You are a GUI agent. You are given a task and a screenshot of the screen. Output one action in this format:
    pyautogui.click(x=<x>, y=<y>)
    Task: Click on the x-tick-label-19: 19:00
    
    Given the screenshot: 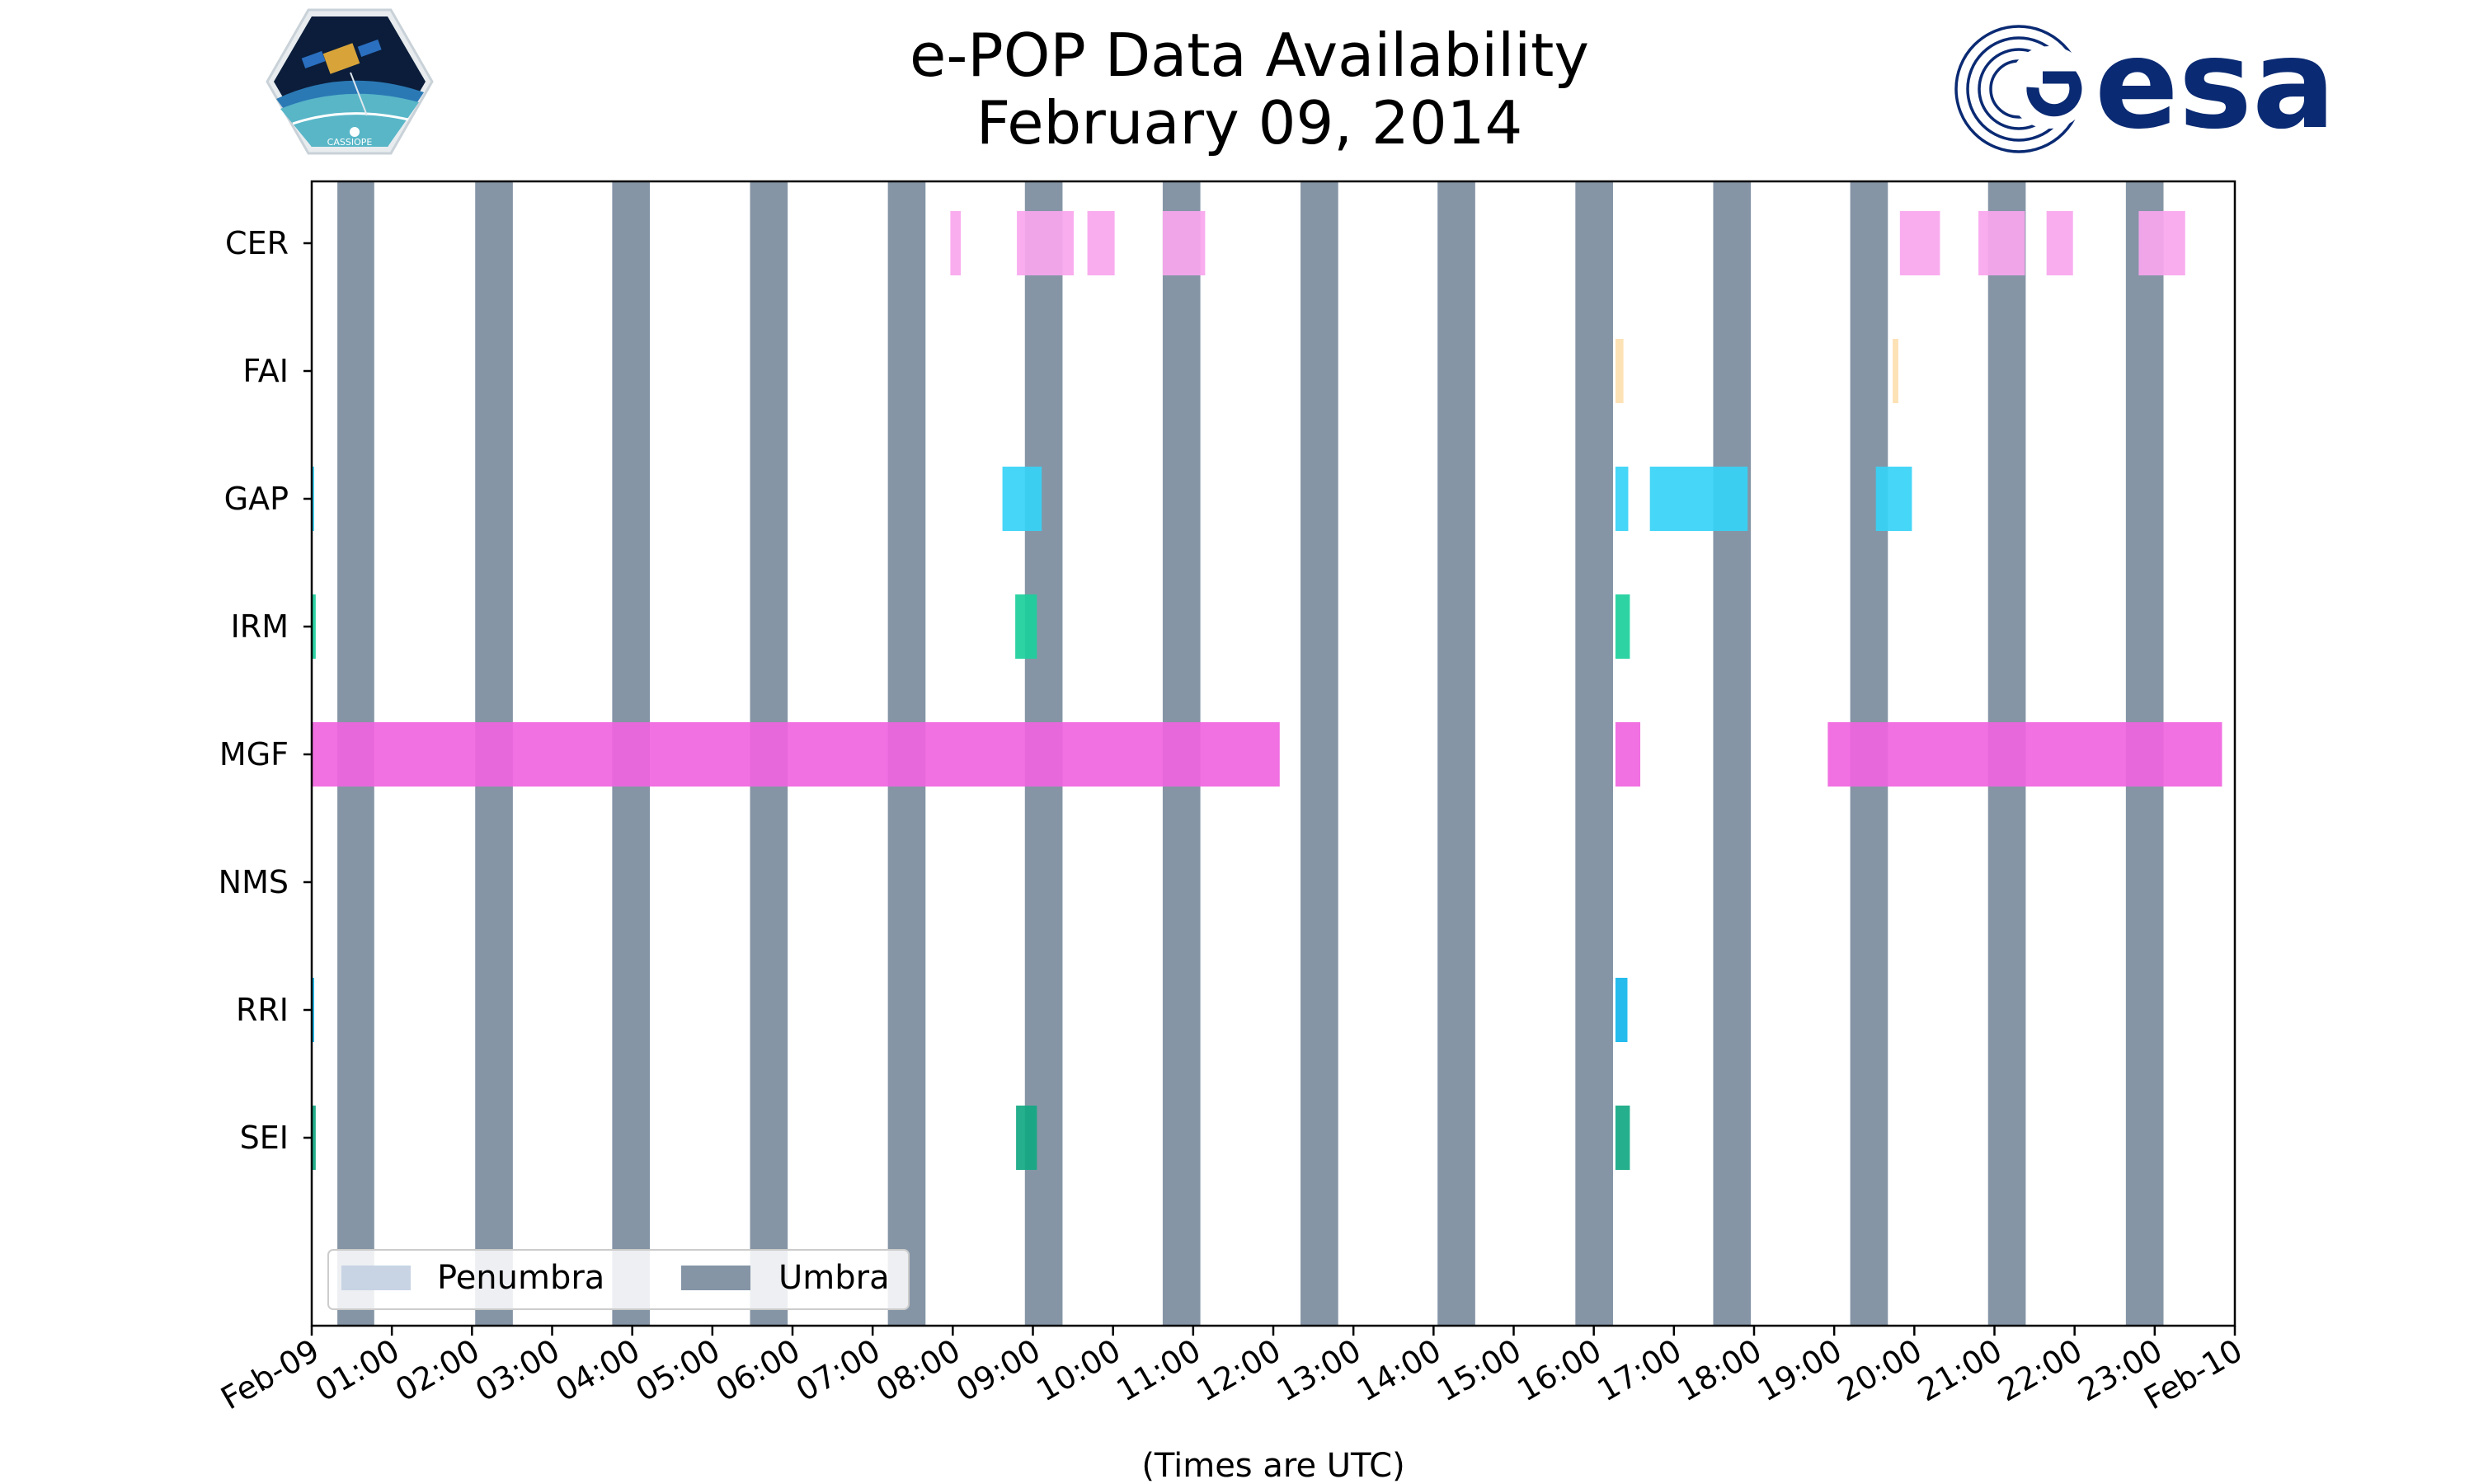 What is the action you would take?
    pyautogui.click(x=1800, y=1370)
    